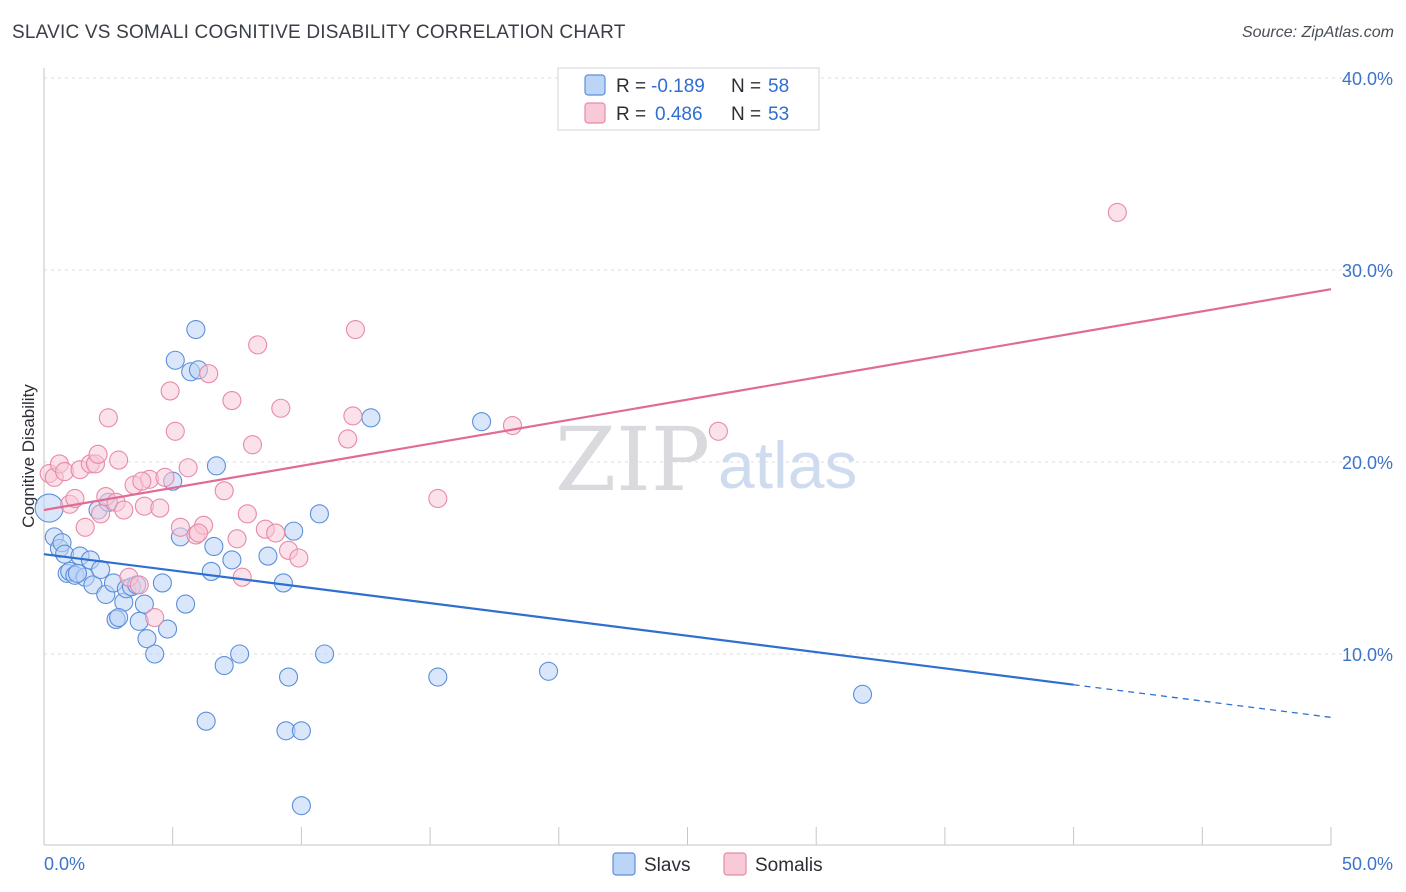 Image resolution: width=1406 pixels, height=892 pixels. Describe the element at coordinates (1202, 701) in the screenshot. I see `slavs-trend-extrapolation` at that location.